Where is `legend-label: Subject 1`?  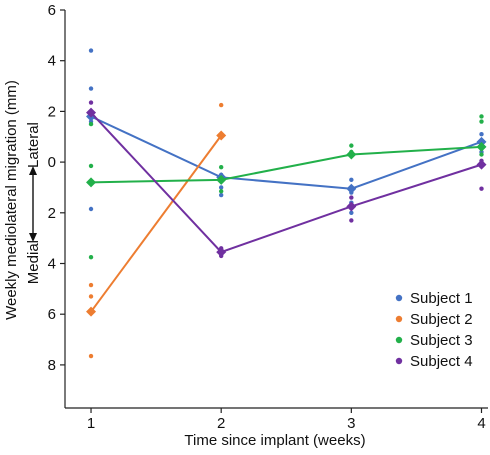 legend-label: Subject 1 is located at coordinates (441, 298).